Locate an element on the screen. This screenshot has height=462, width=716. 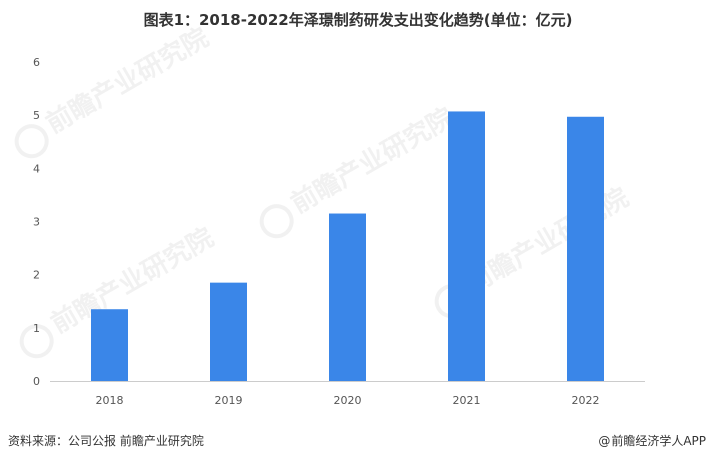
y-tick-label: 5 is located at coordinates (36, 115).